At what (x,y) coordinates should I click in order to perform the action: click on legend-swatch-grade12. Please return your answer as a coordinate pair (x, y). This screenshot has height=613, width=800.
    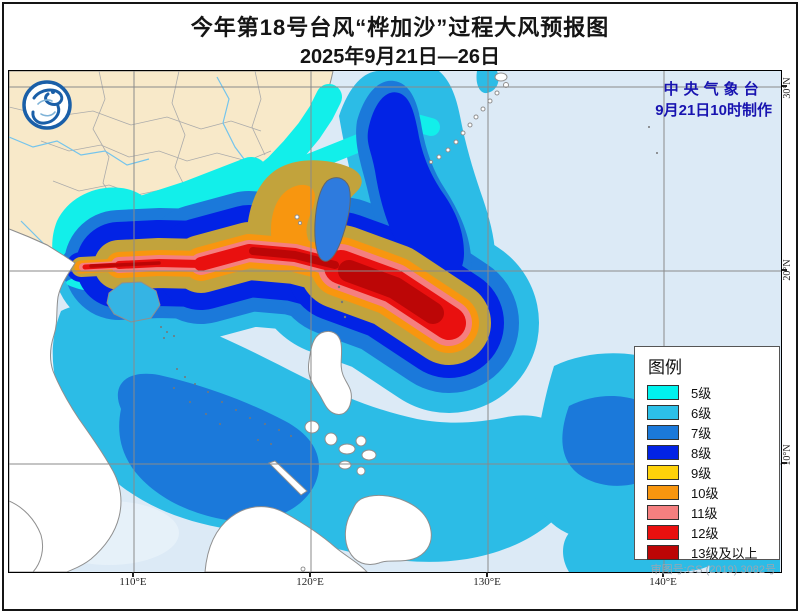
    Looking at the image, I should click on (663, 532).